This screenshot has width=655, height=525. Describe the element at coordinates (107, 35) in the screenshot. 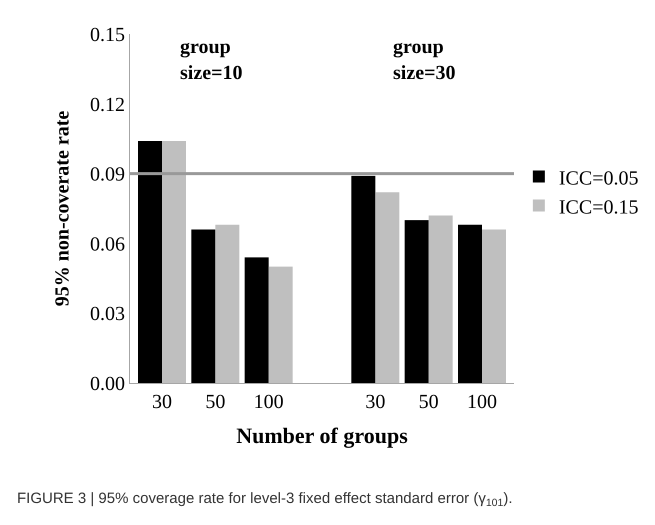

I see `y-tick-label: 0.15` at that location.